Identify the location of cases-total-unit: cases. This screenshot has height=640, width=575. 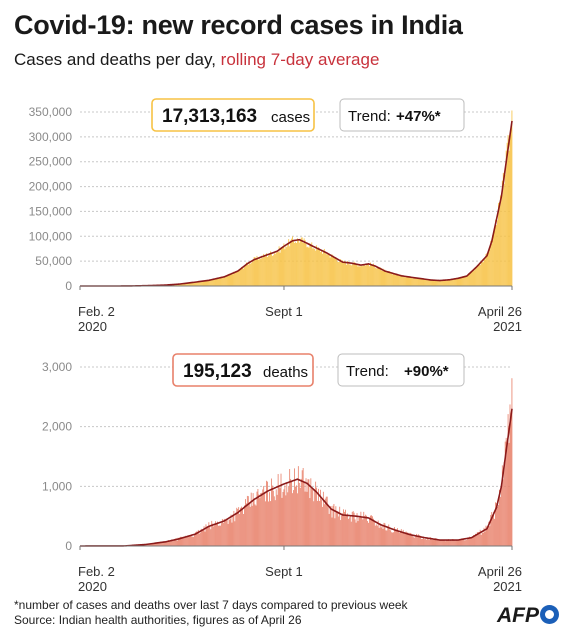
(290, 117).